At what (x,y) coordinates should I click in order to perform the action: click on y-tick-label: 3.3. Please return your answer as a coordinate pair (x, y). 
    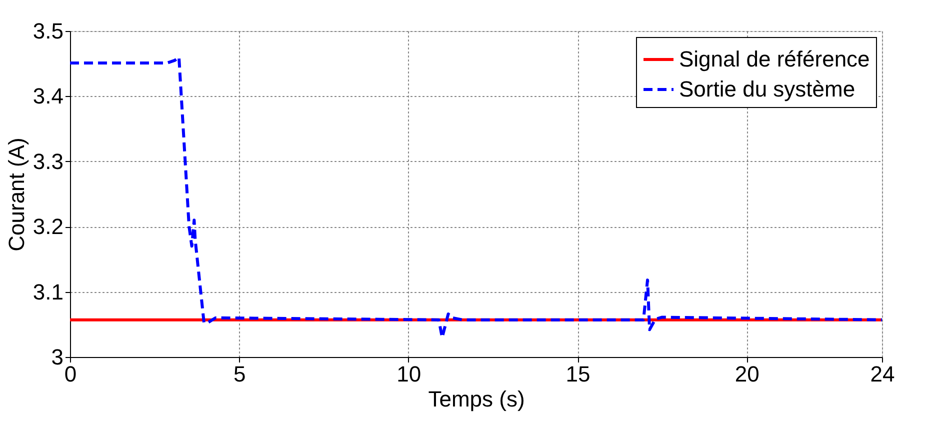
    Looking at the image, I should click on (48, 161).